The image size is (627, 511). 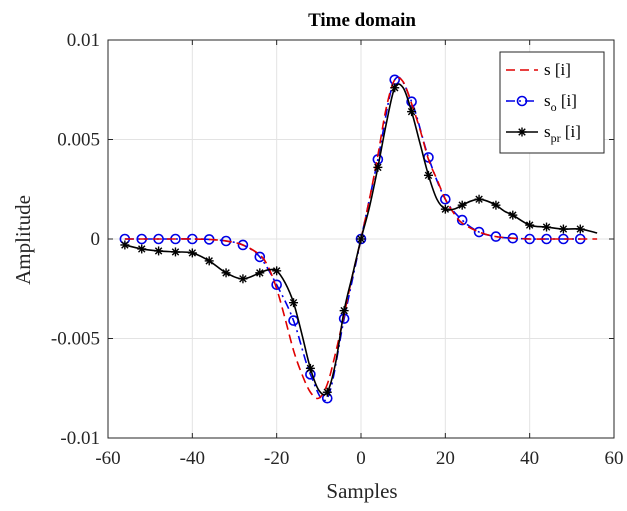 What do you see at coordinates (560, 102) in the screenshot?
I see `legend-label: so [i]` at bounding box center [560, 102].